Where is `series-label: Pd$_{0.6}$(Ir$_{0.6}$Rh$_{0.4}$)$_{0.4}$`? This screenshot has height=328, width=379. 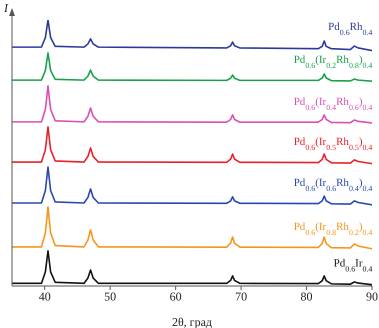
series-label: Pd$_{0.6}$(Ir$_{0.6}$Rh$_{0.4}$)$_{0.4}$ is located at coordinates (333, 185).